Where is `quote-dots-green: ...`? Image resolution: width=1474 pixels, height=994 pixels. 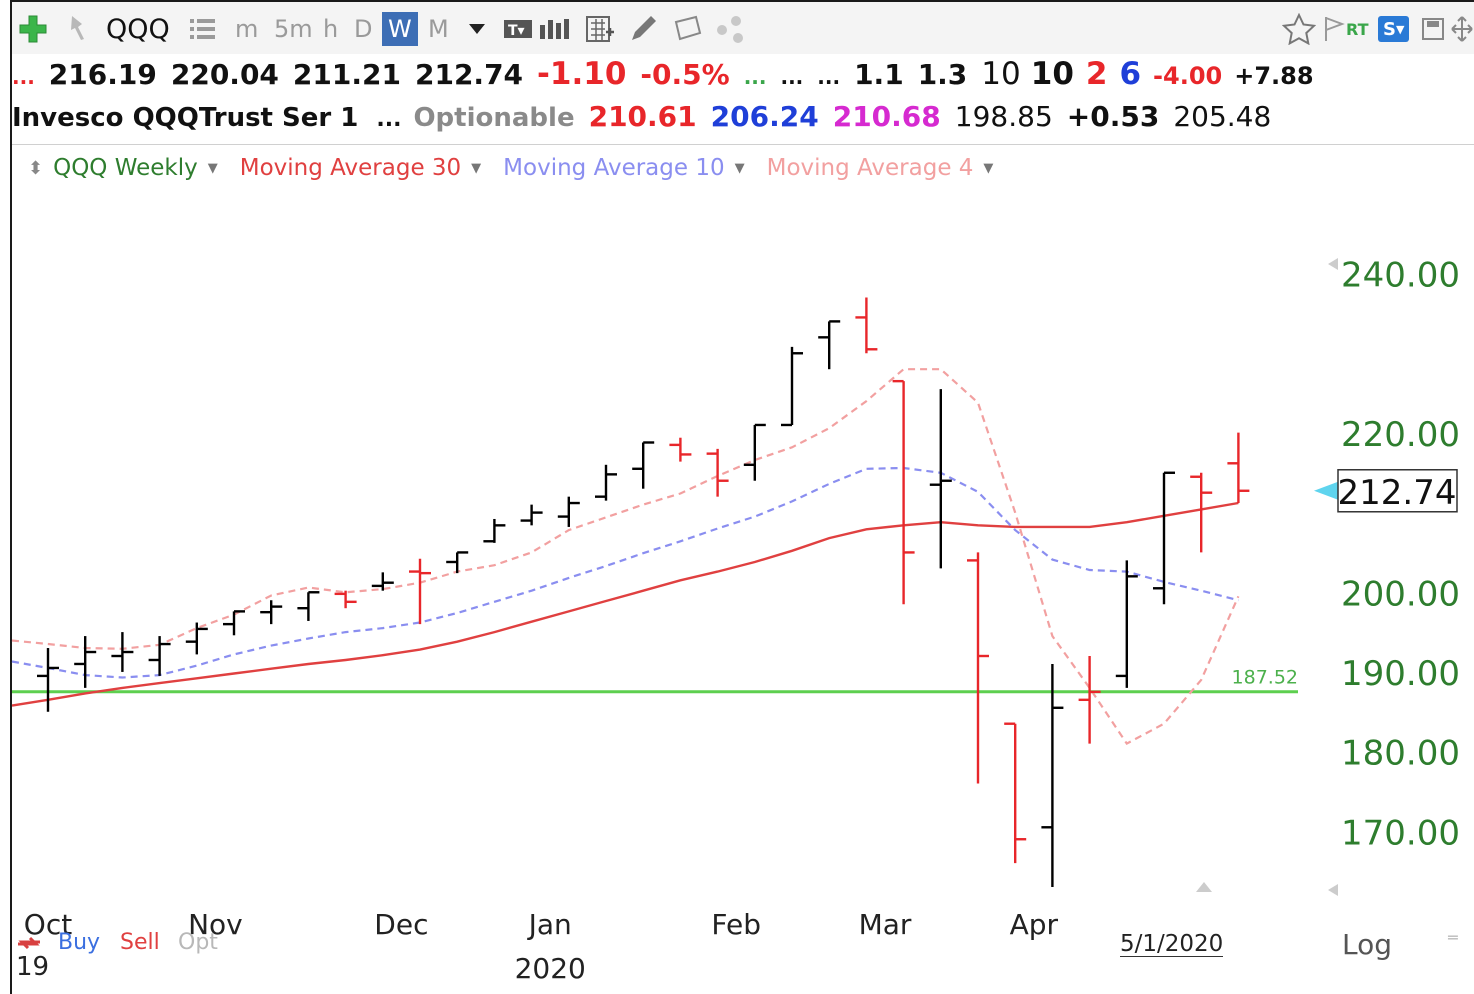 quote-dots-green: ... is located at coordinates (755, 77).